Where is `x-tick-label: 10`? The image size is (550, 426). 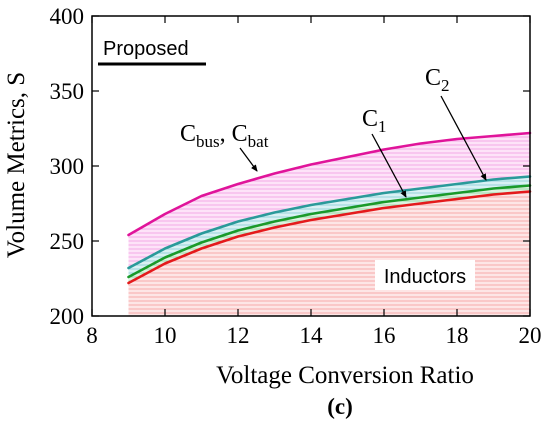
x-tick-label: 10 is located at coordinates (165, 335).